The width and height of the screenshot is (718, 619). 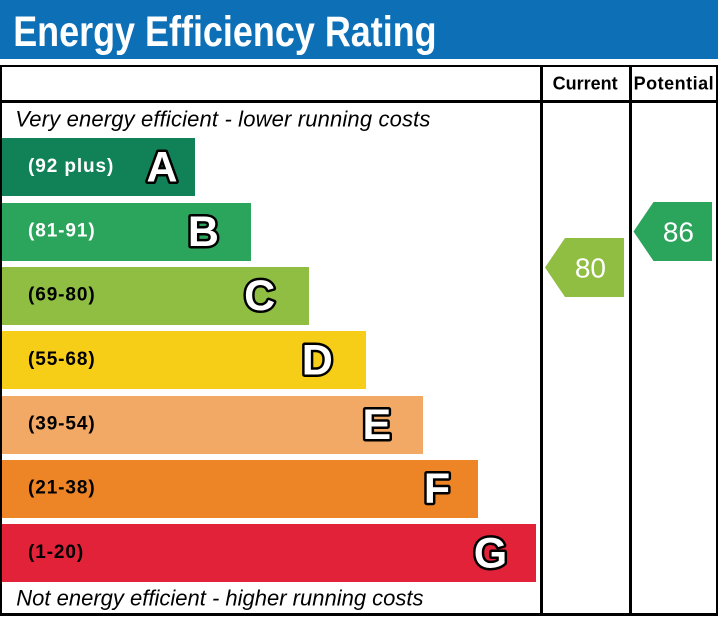 I want to click on svg-text: Potential, so click(x=674, y=83).